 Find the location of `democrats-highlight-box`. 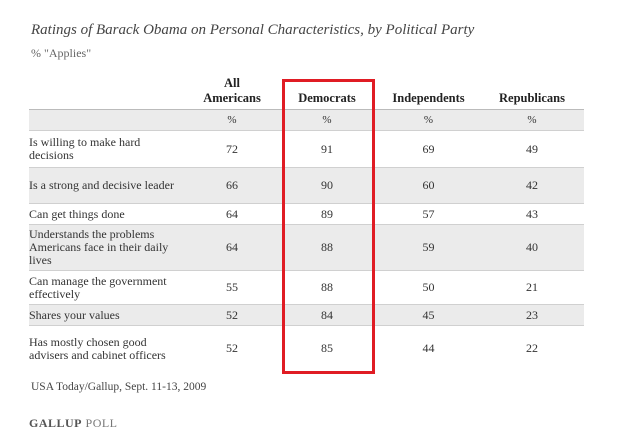

democrats-highlight-box is located at coordinates (328, 226).